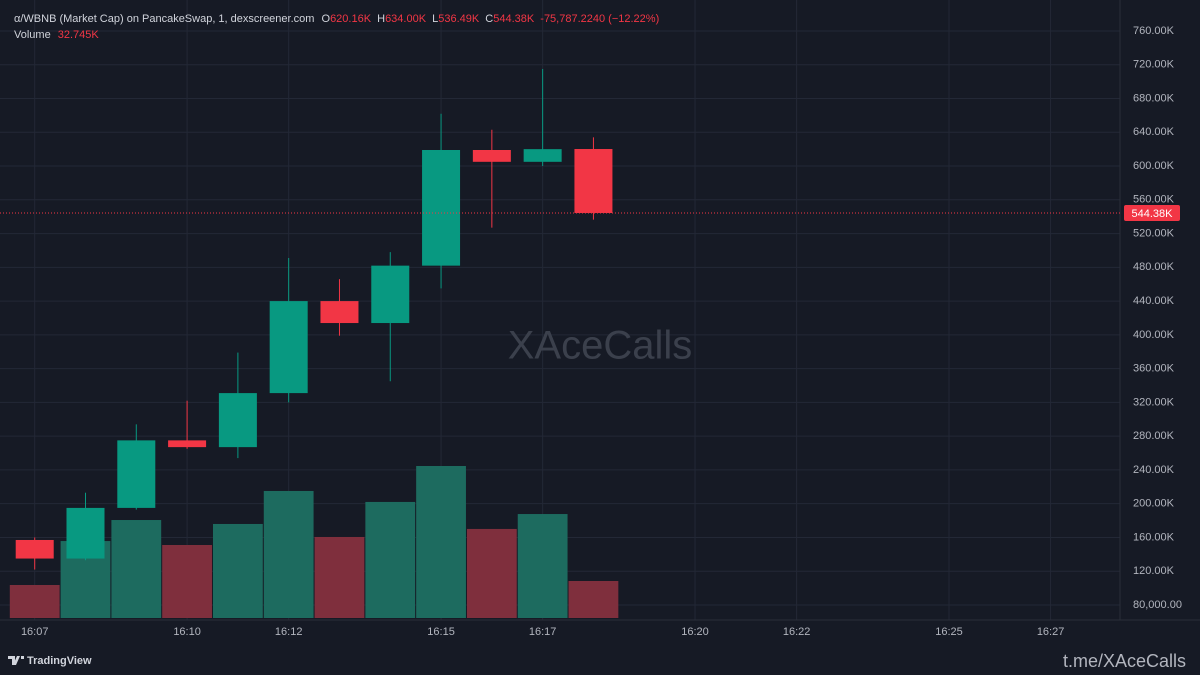 The height and width of the screenshot is (675, 1200). I want to click on x-tick-label: 16:20, so click(695, 632).